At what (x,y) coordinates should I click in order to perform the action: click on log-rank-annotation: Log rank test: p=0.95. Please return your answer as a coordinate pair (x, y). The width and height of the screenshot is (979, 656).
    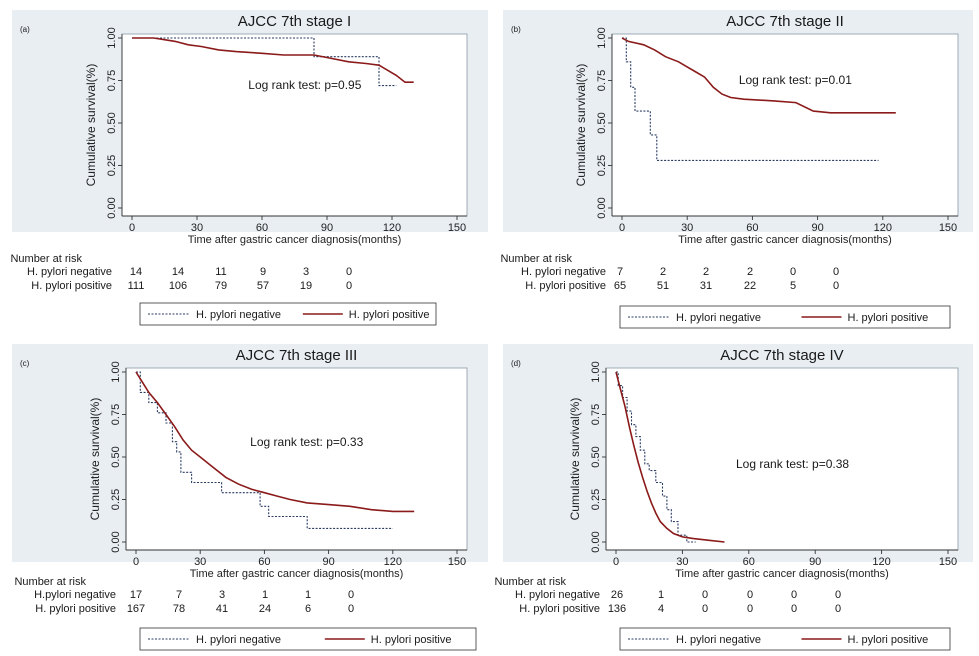
    Looking at the image, I should click on (304, 85).